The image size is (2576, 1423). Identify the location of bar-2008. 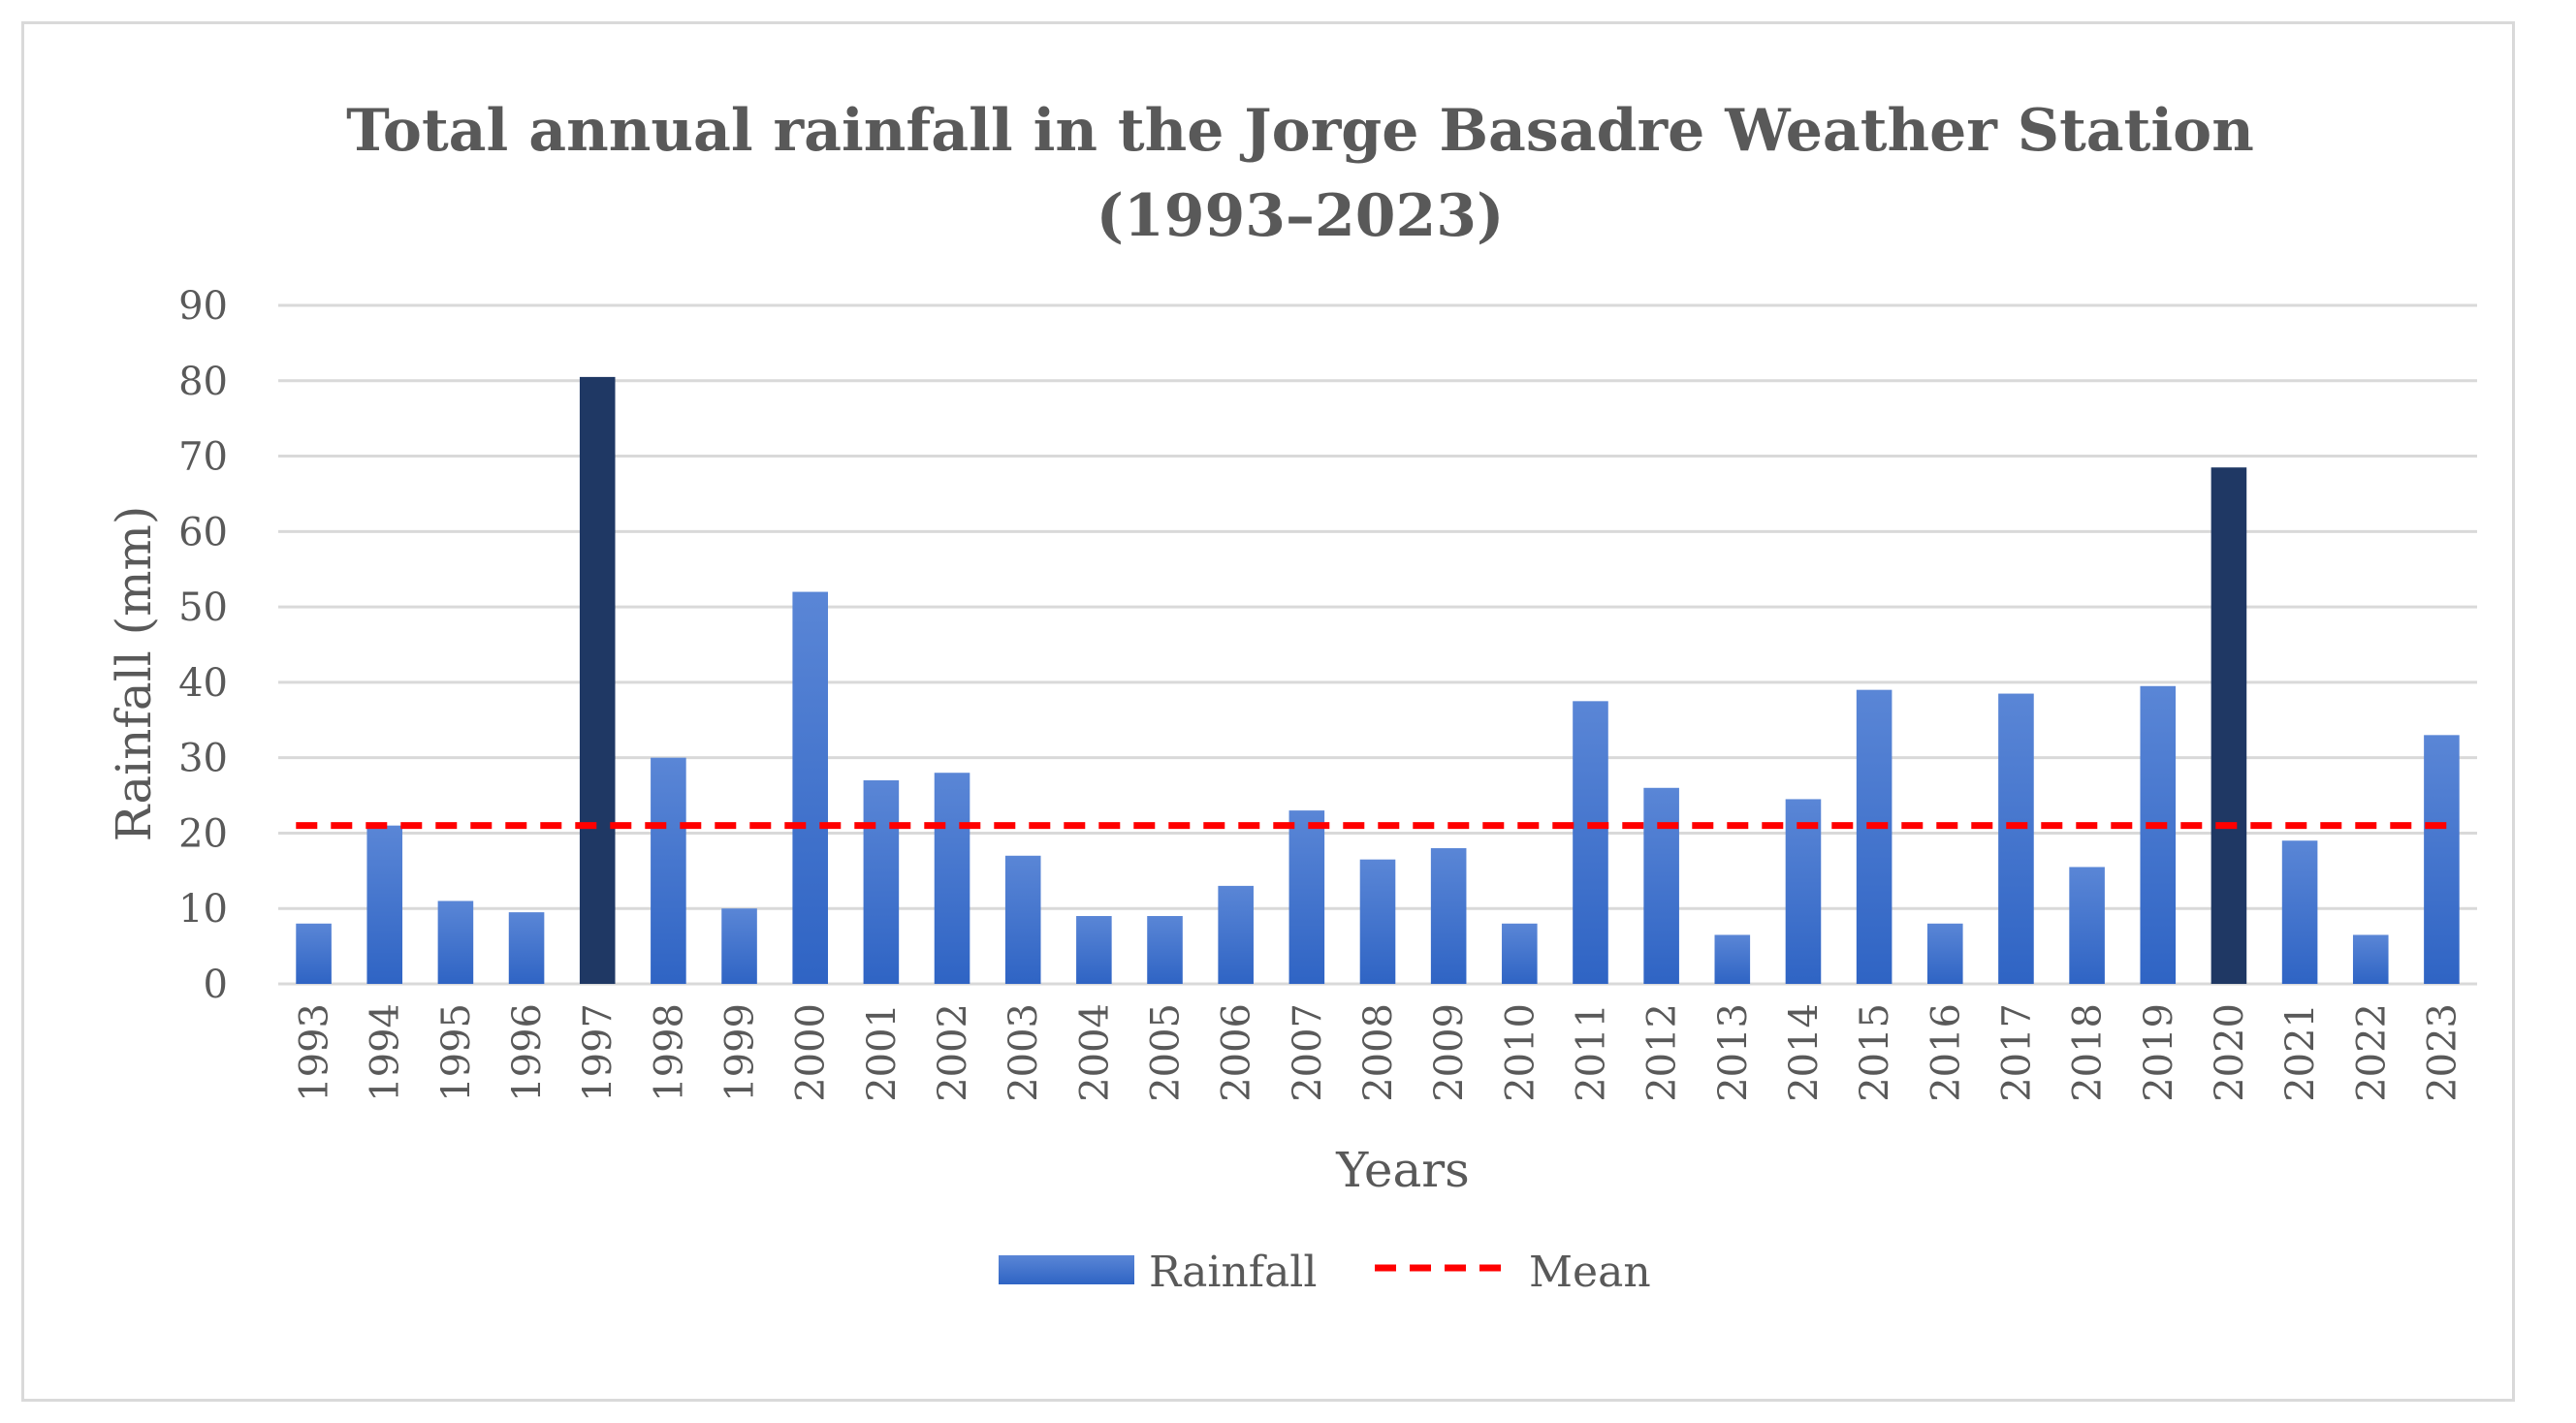
(1377, 921).